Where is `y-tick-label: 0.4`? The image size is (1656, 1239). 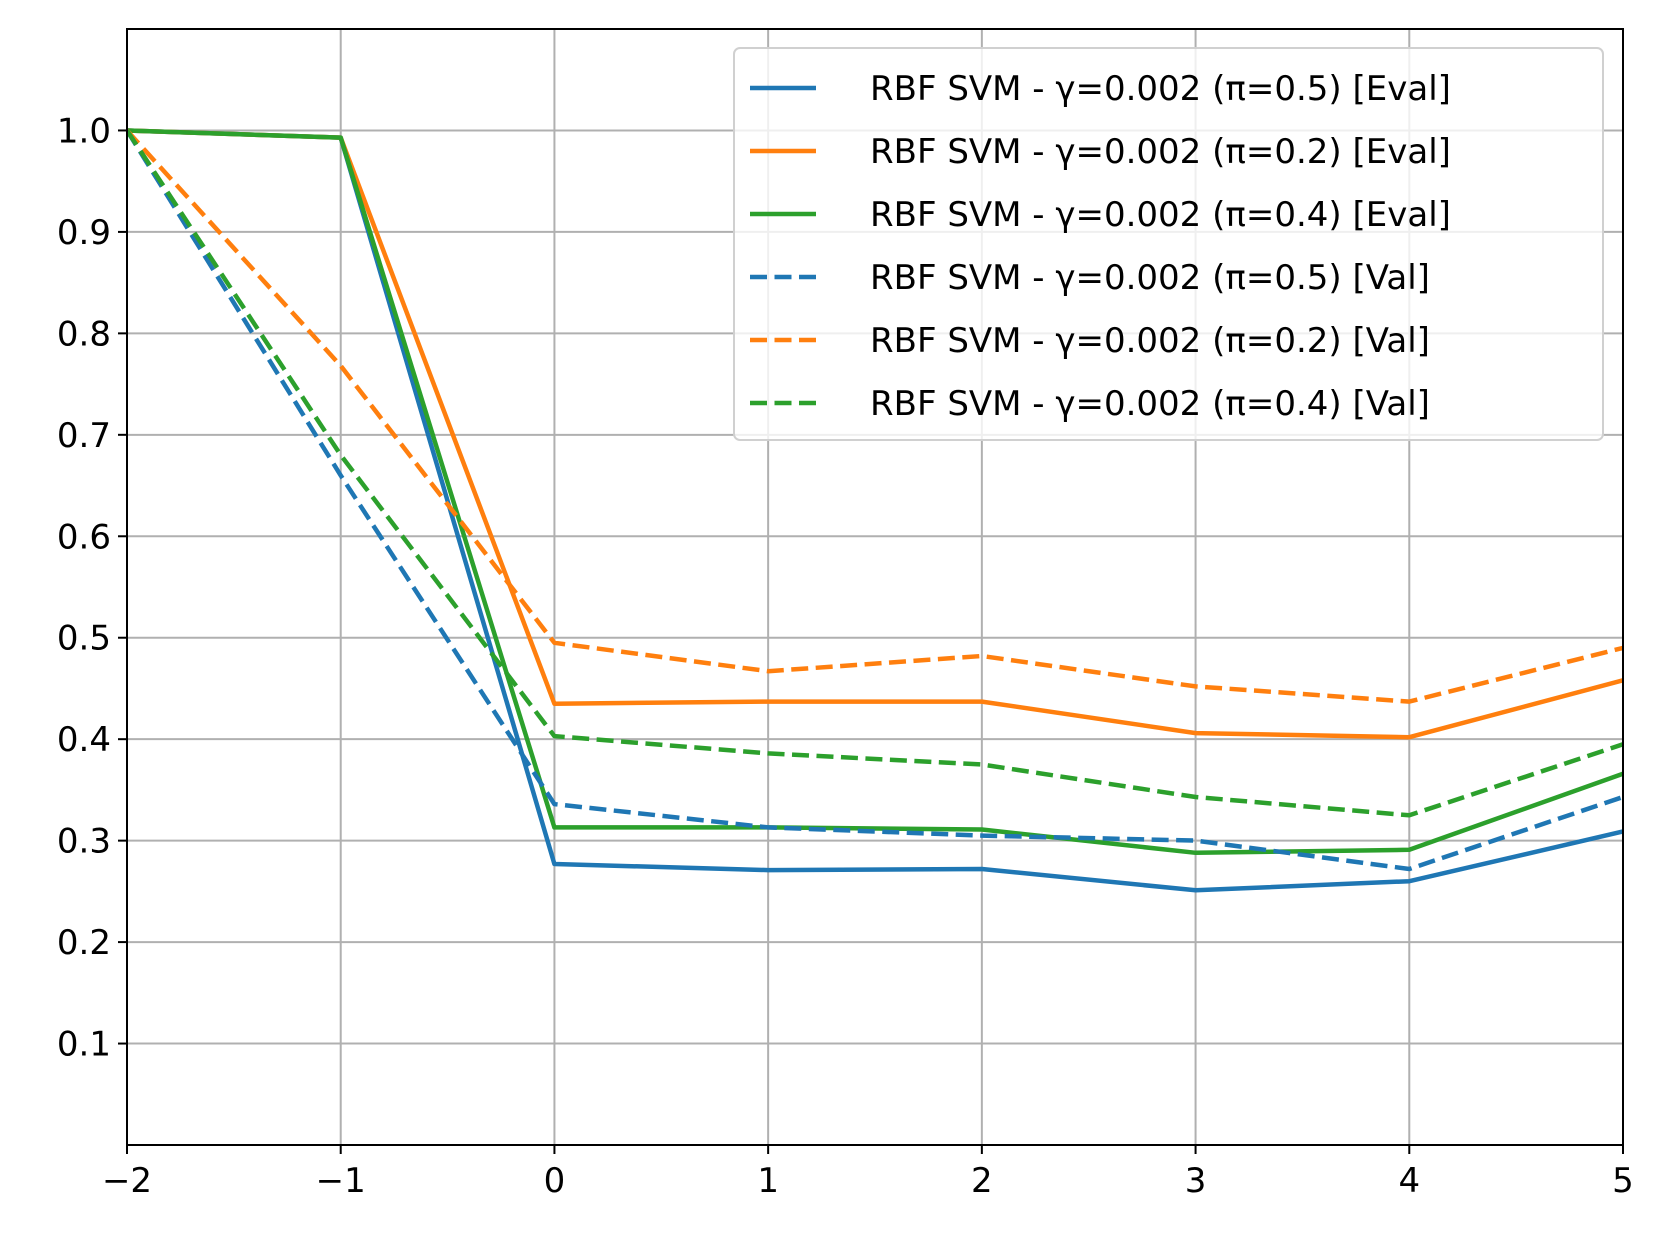
y-tick-label: 0.4 is located at coordinates (84, 740).